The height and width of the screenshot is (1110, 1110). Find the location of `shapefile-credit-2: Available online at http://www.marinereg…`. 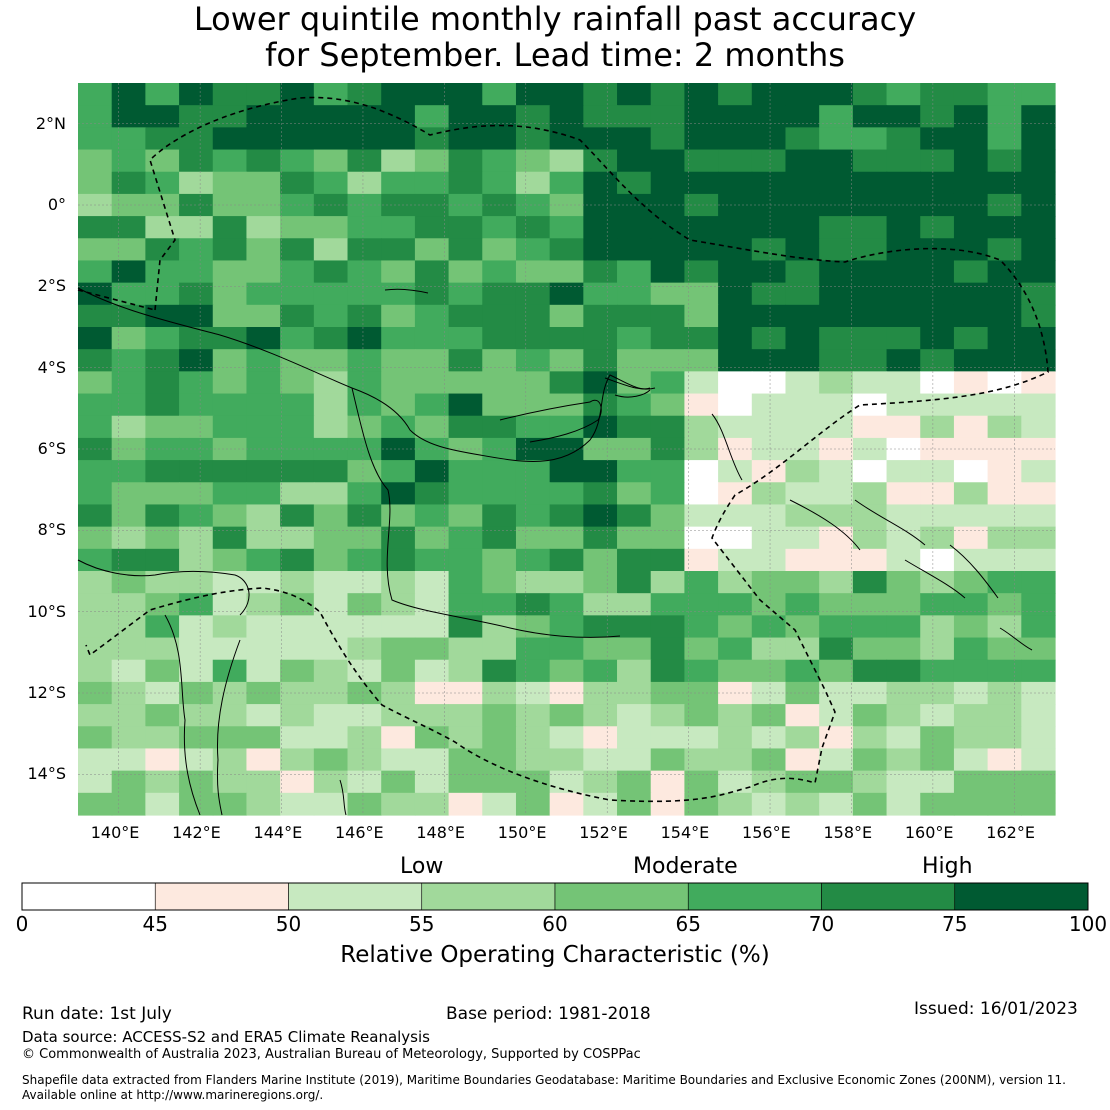

shapefile-credit-2: Available online at http://www.marinereg… is located at coordinates (173, 1095).